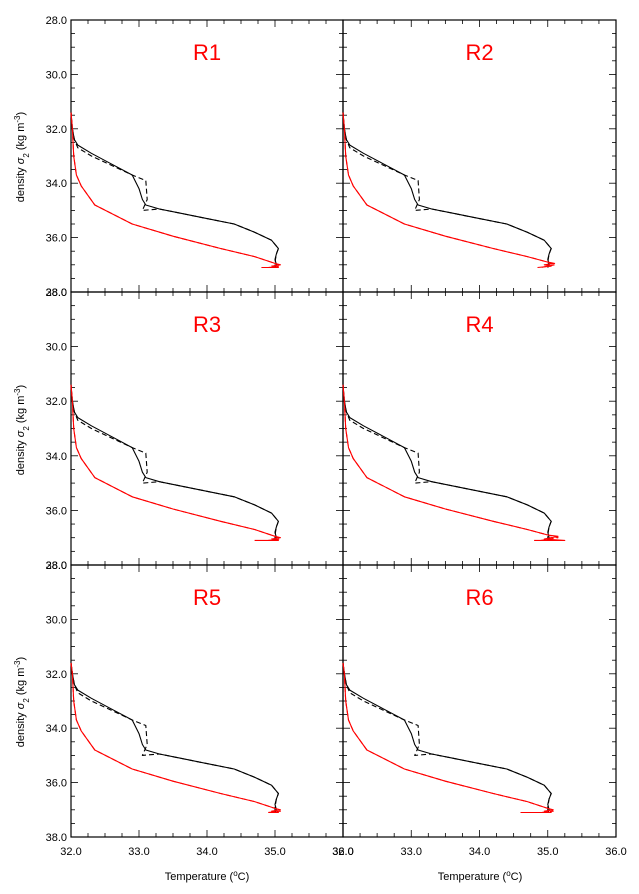  What do you see at coordinates (207, 597) in the screenshot?
I see `panel-title: R5` at bounding box center [207, 597].